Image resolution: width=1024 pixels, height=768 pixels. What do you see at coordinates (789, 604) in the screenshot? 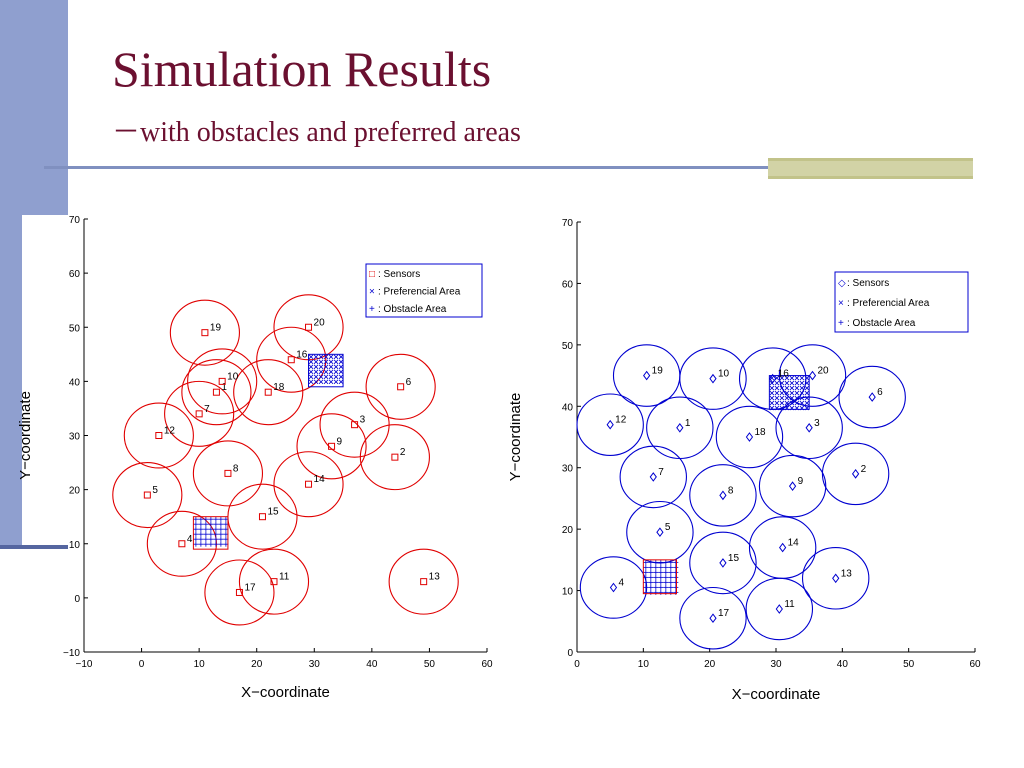
I see `chart1-sensor-label-11: 11` at bounding box center [789, 604].